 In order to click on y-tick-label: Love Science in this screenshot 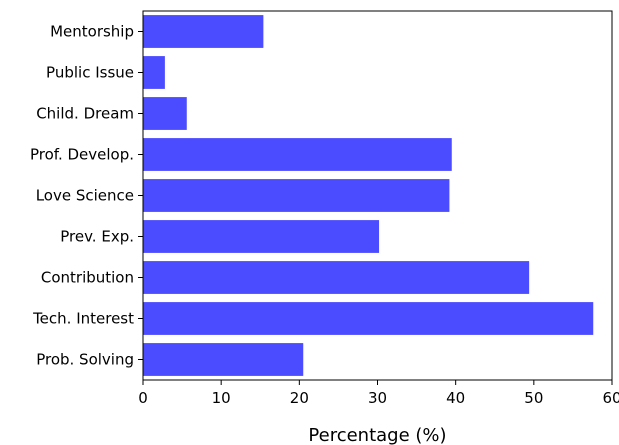, I will do `click(85, 196)`.